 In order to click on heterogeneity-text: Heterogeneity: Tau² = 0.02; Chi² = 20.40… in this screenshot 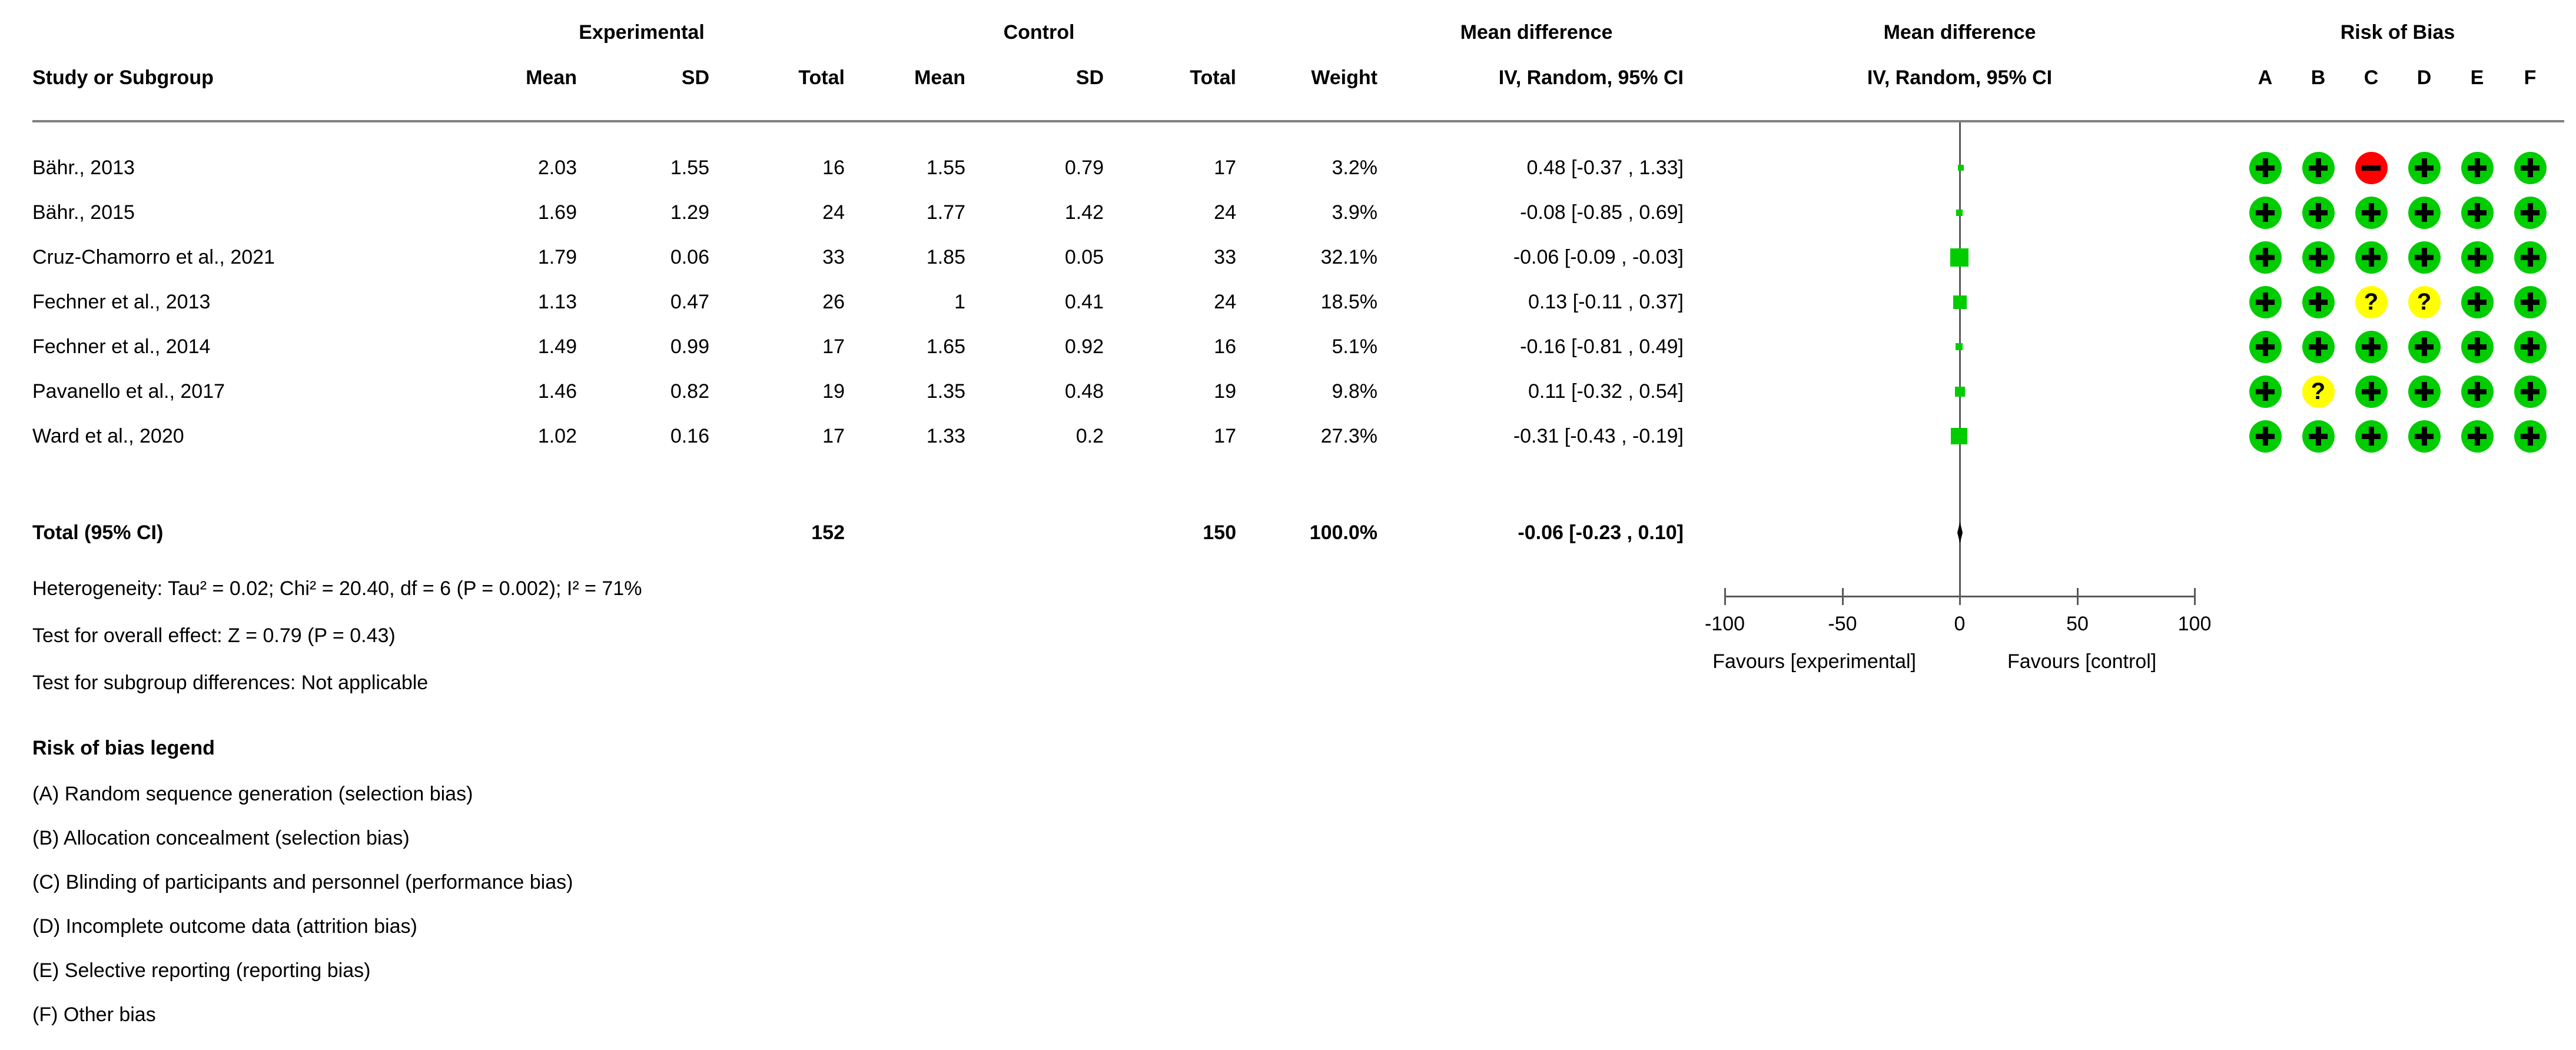, I will do `click(337, 588)`.